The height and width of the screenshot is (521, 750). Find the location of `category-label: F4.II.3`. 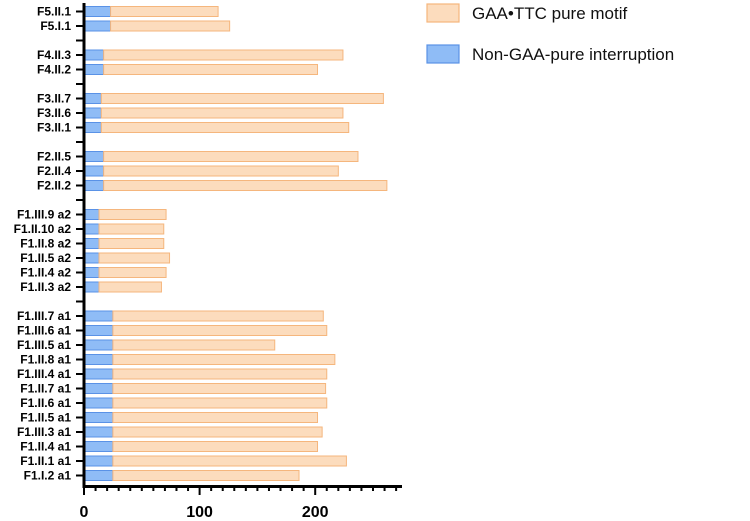

category-label: F4.II.3 is located at coordinates (54, 55).